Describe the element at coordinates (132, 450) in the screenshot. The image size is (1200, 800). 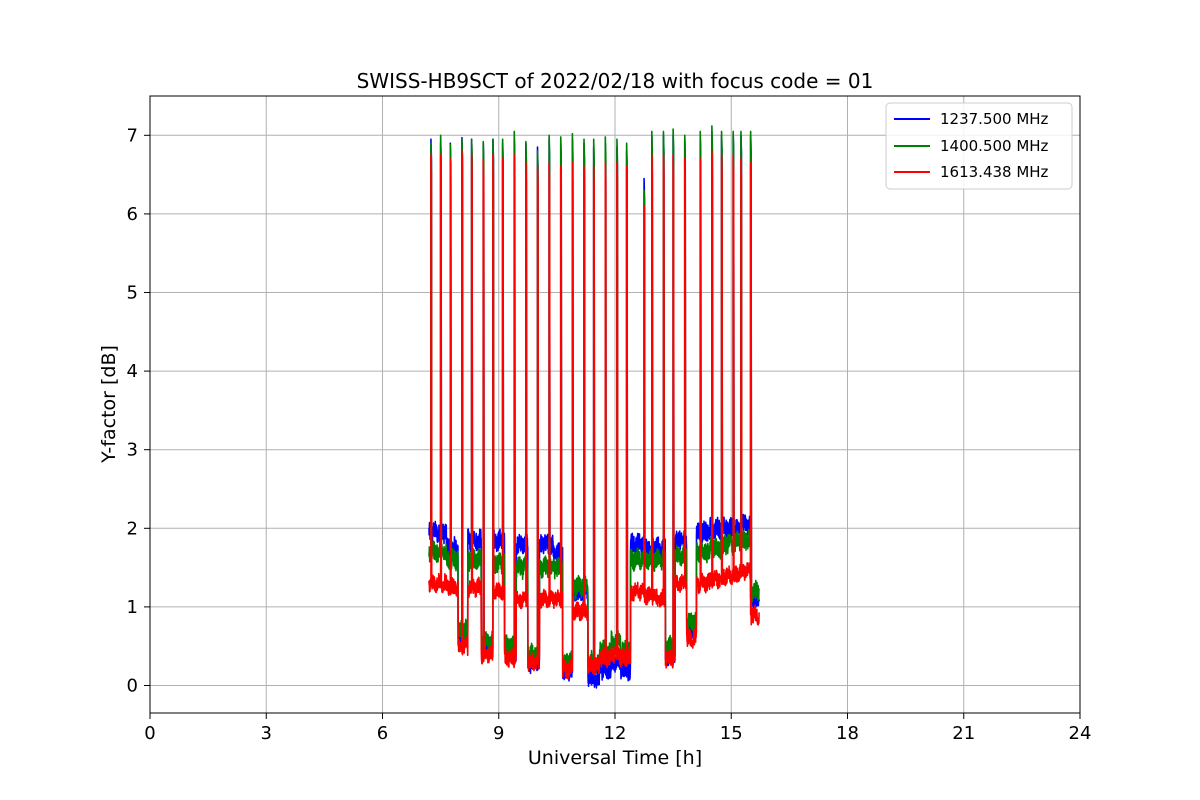
I see `y-tick-label: 3` at that location.